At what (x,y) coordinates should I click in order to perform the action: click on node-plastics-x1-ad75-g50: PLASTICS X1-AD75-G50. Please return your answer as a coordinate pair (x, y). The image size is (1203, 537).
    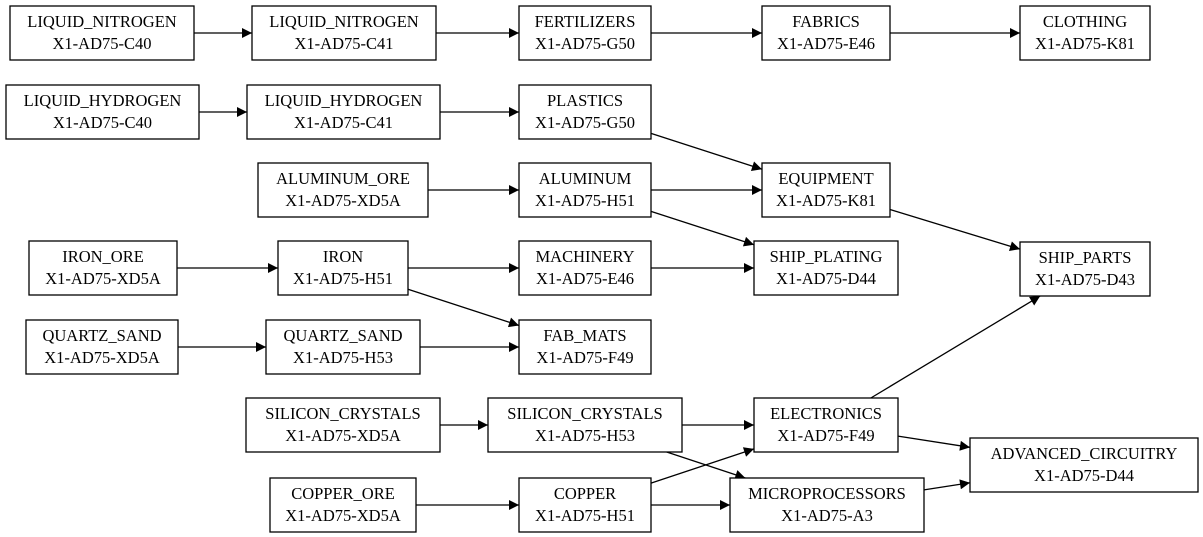
    Looking at the image, I should click on (585, 112).